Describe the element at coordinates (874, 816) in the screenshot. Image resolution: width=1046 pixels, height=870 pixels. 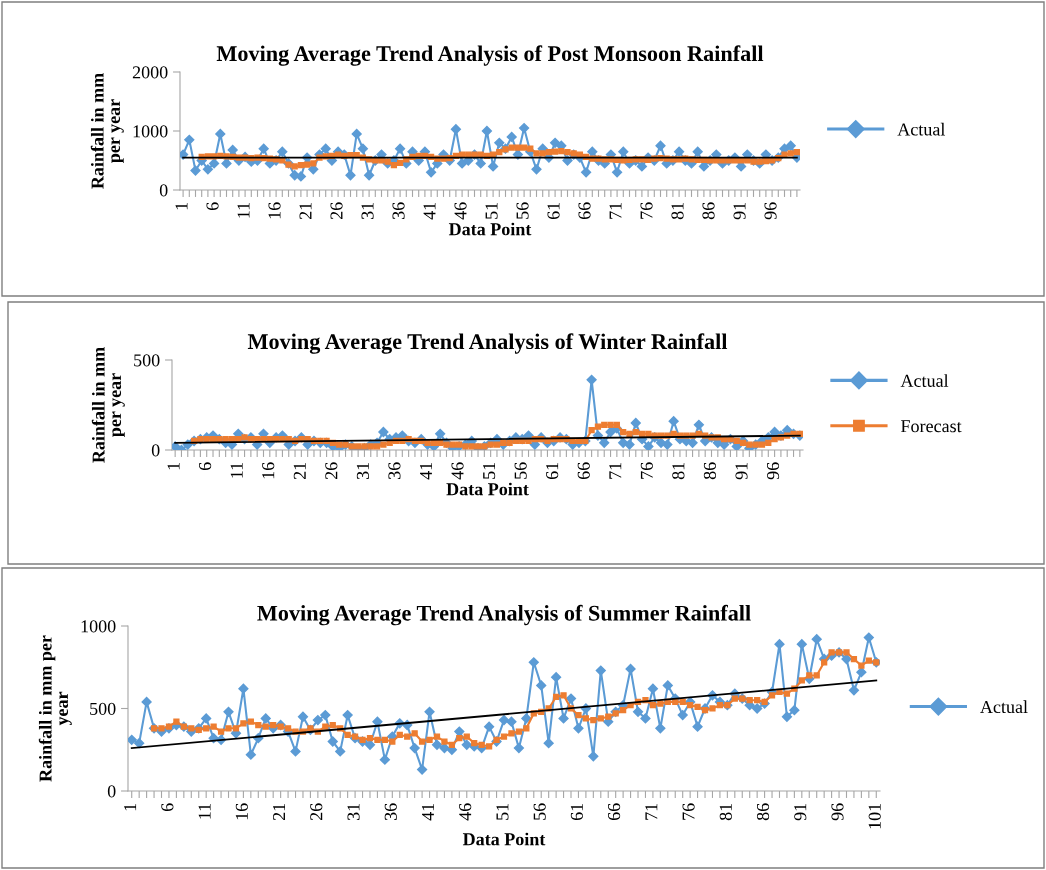
I see `x-tick-label: 101` at that location.